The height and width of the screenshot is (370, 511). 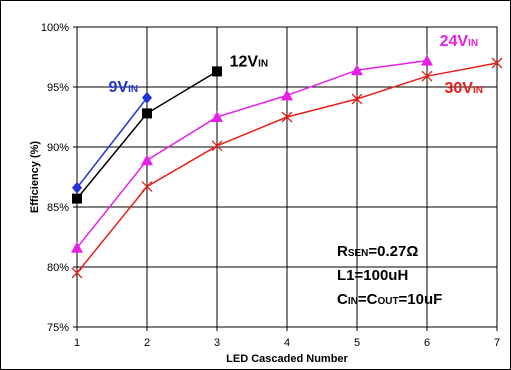 I want to click on y-tick-label: 75%, so click(x=58, y=328).